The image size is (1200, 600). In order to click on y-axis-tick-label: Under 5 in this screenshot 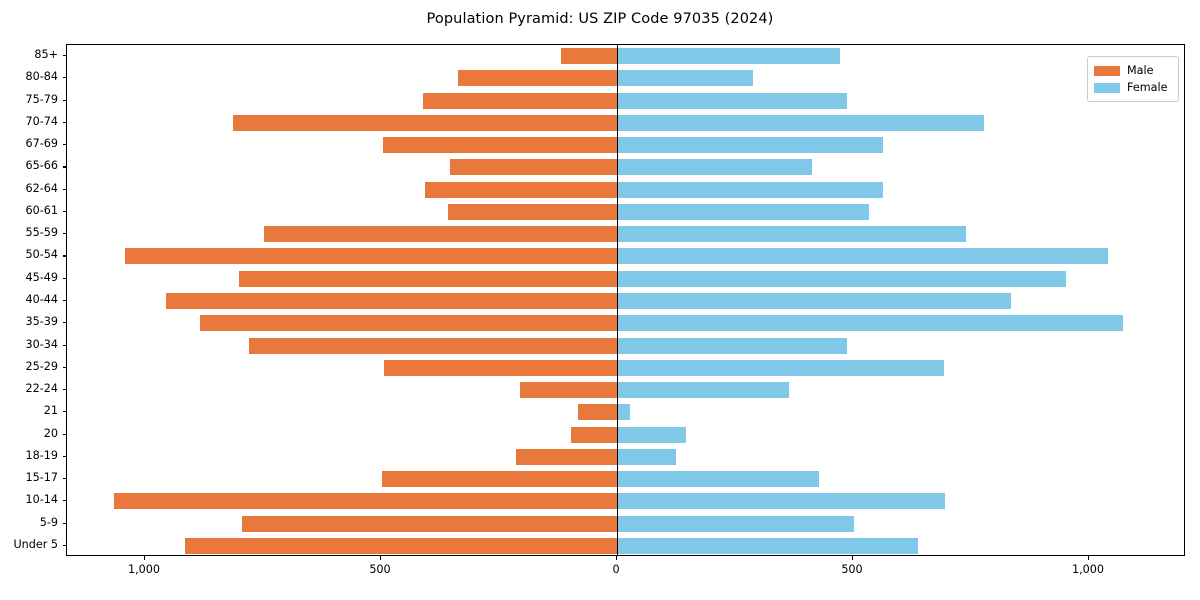, I will do `click(35, 544)`.